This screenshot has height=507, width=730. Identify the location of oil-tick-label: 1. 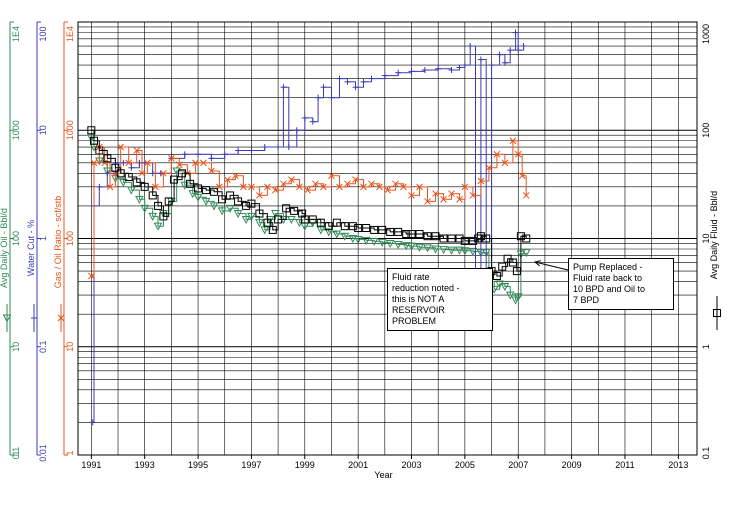
(16, 452).